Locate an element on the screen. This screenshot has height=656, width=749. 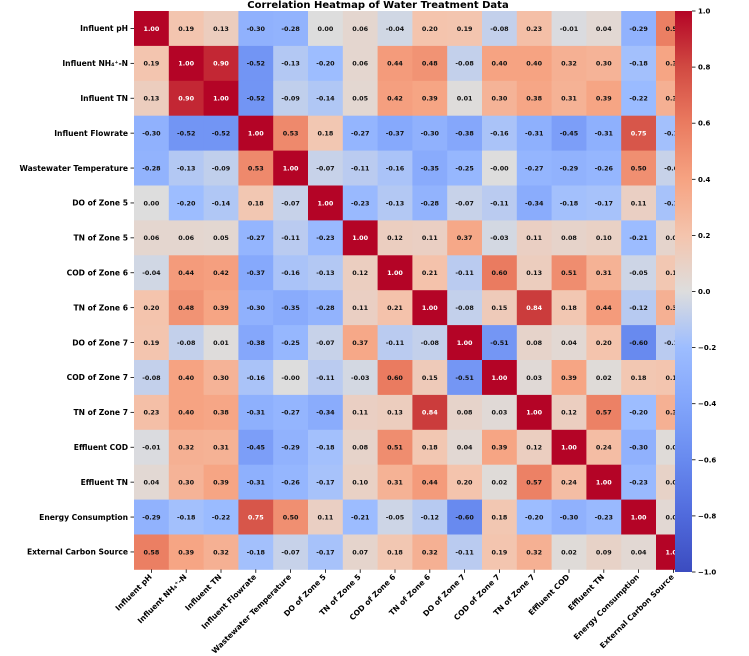
cell-value: 0.08 is located at coordinates (360, 448).